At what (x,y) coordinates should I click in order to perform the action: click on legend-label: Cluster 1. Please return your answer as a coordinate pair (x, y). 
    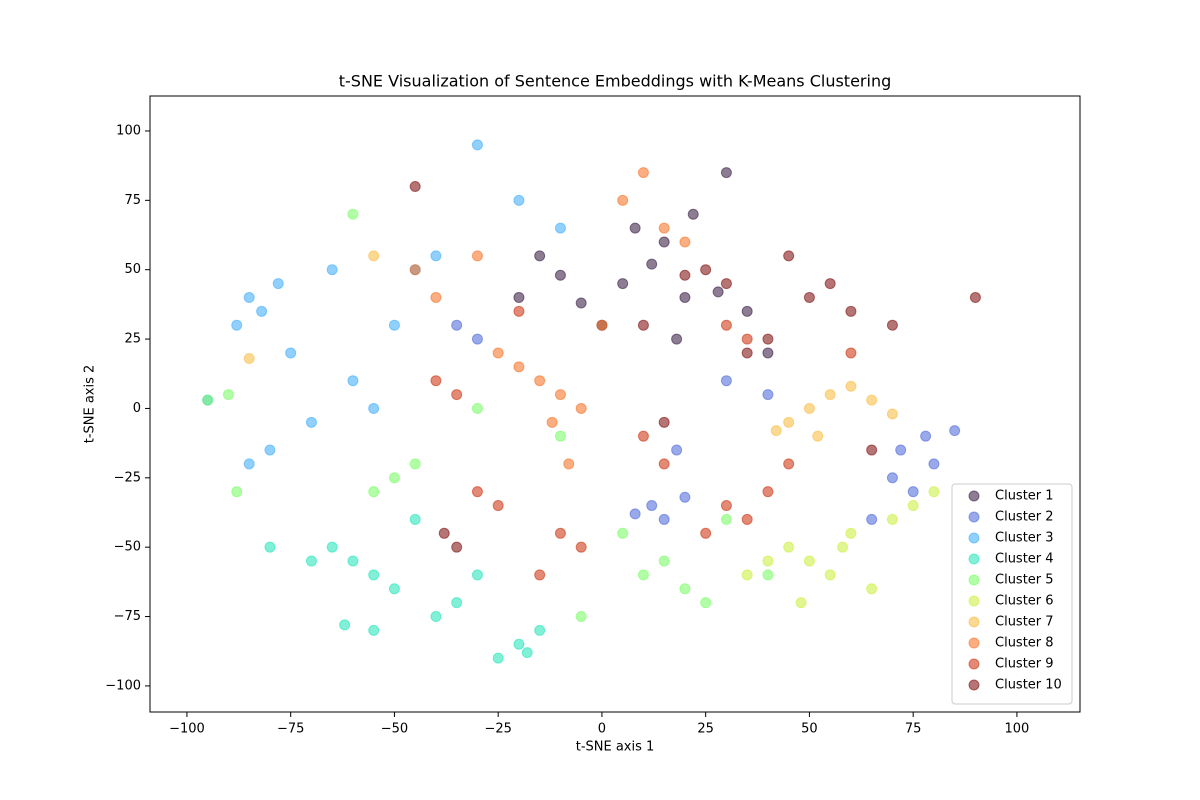
    Looking at the image, I should click on (1024, 496).